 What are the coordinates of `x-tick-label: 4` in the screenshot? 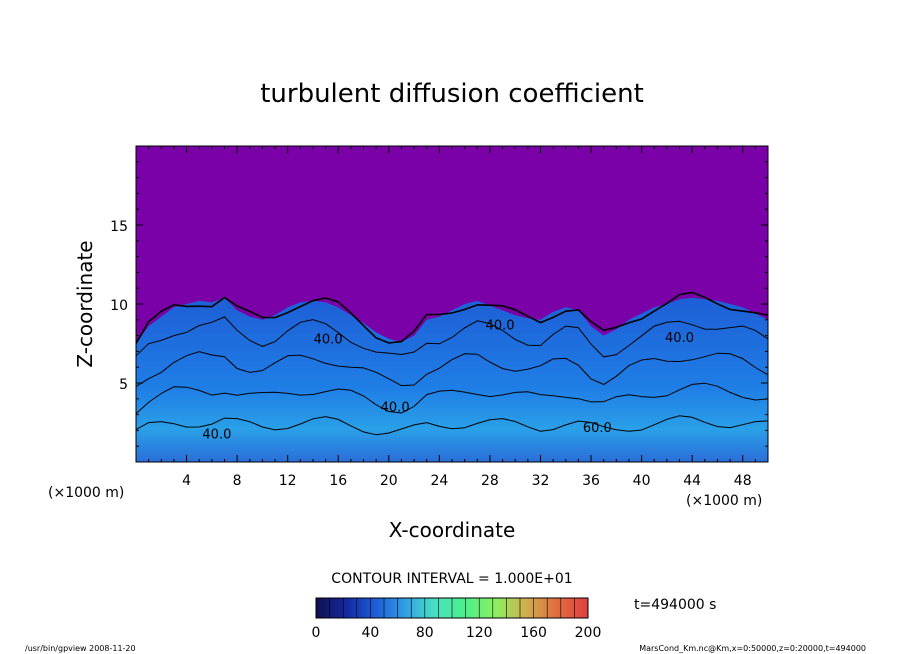 It's located at (186, 481).